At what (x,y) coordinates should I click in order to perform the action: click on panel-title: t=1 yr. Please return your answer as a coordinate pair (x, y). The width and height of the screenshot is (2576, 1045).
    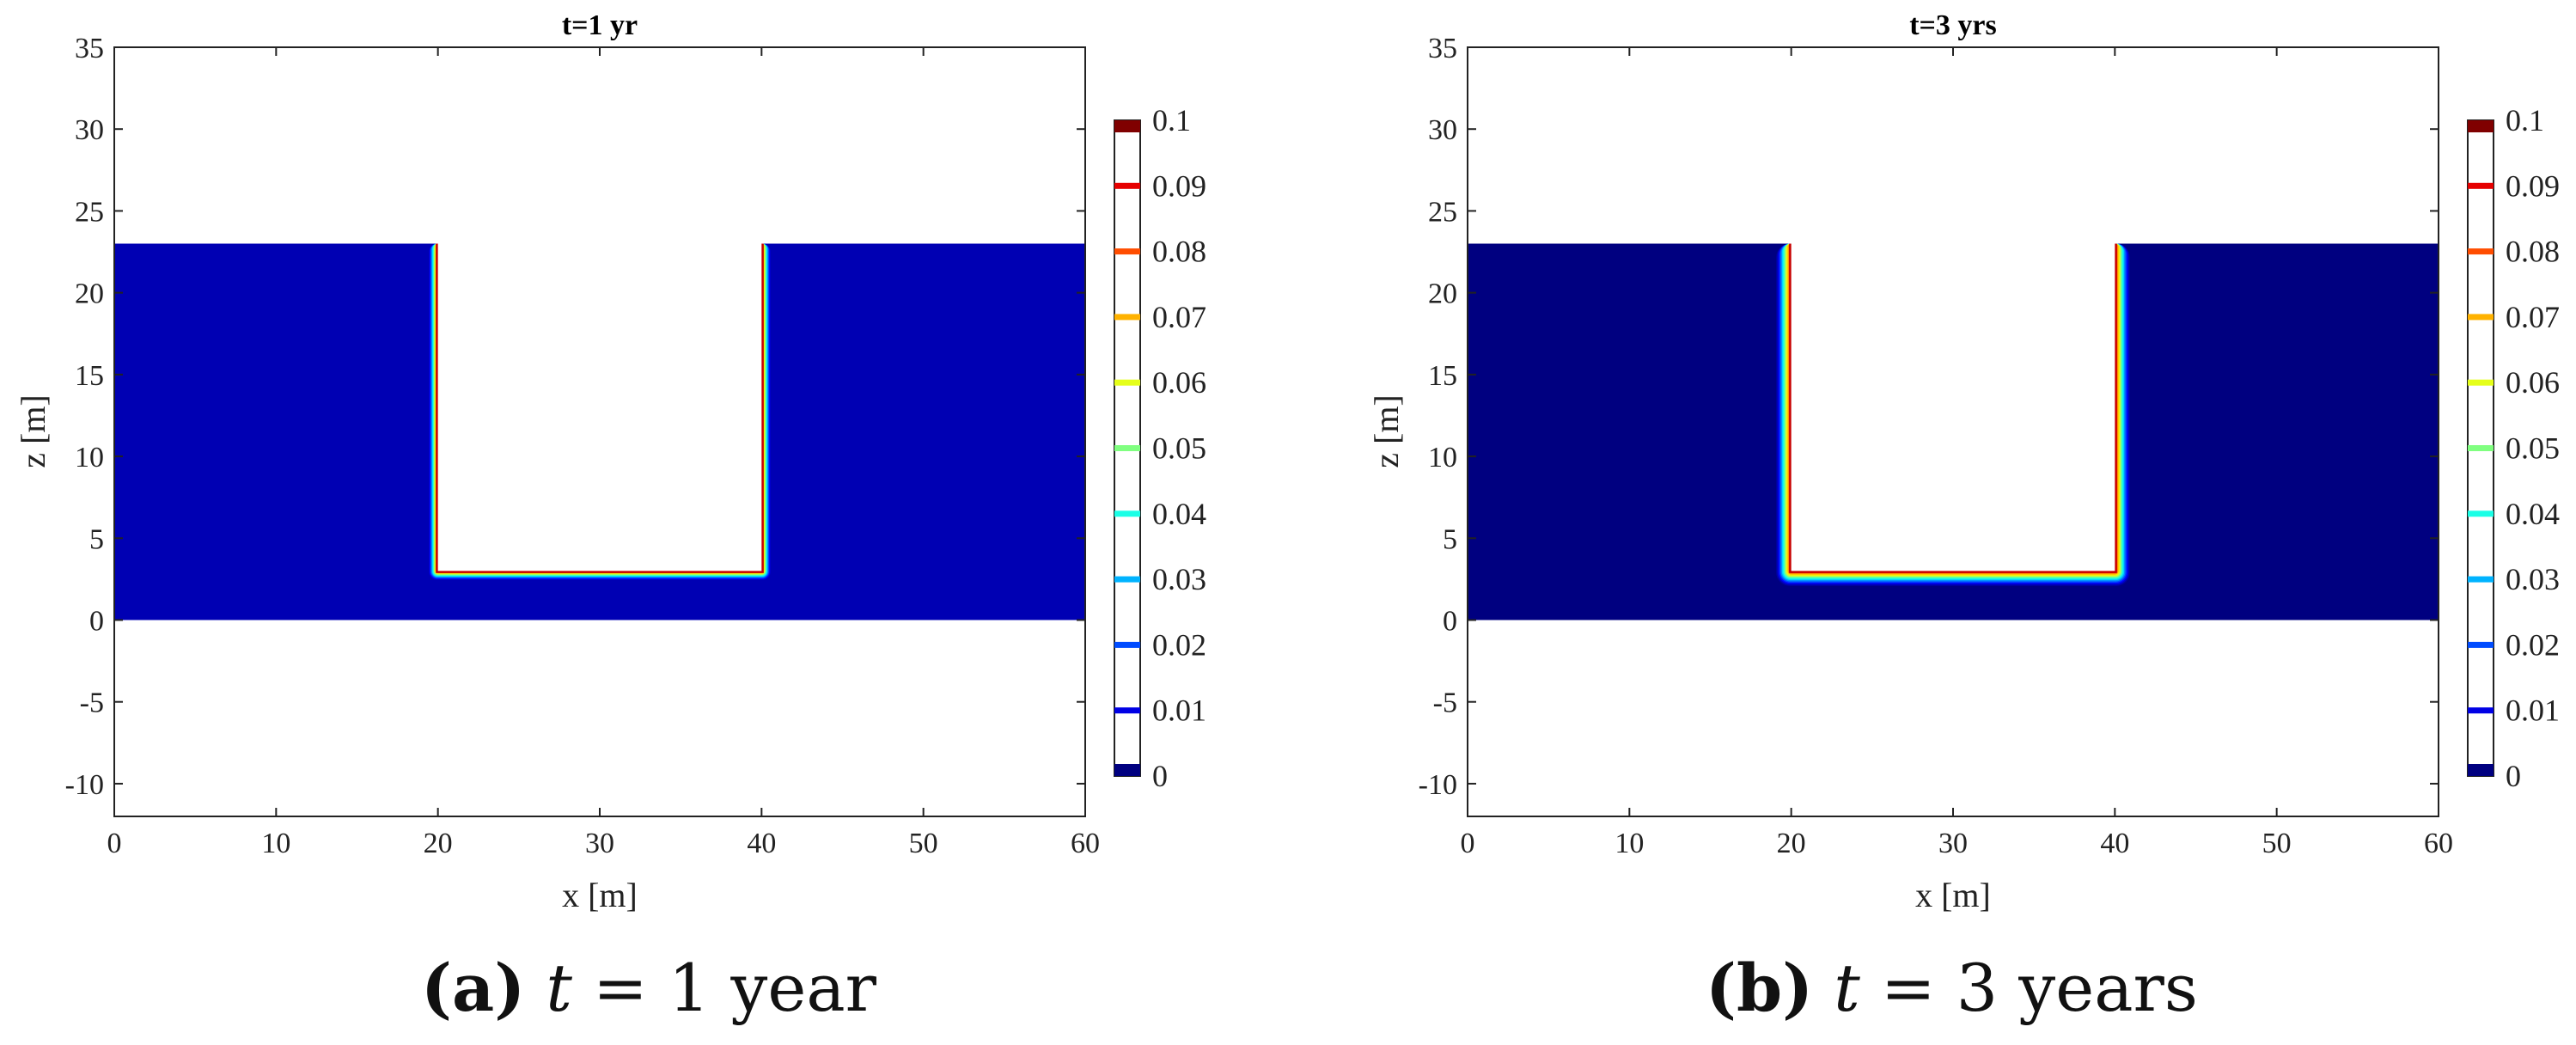
    Looking at the image, I should click on (600, 25).